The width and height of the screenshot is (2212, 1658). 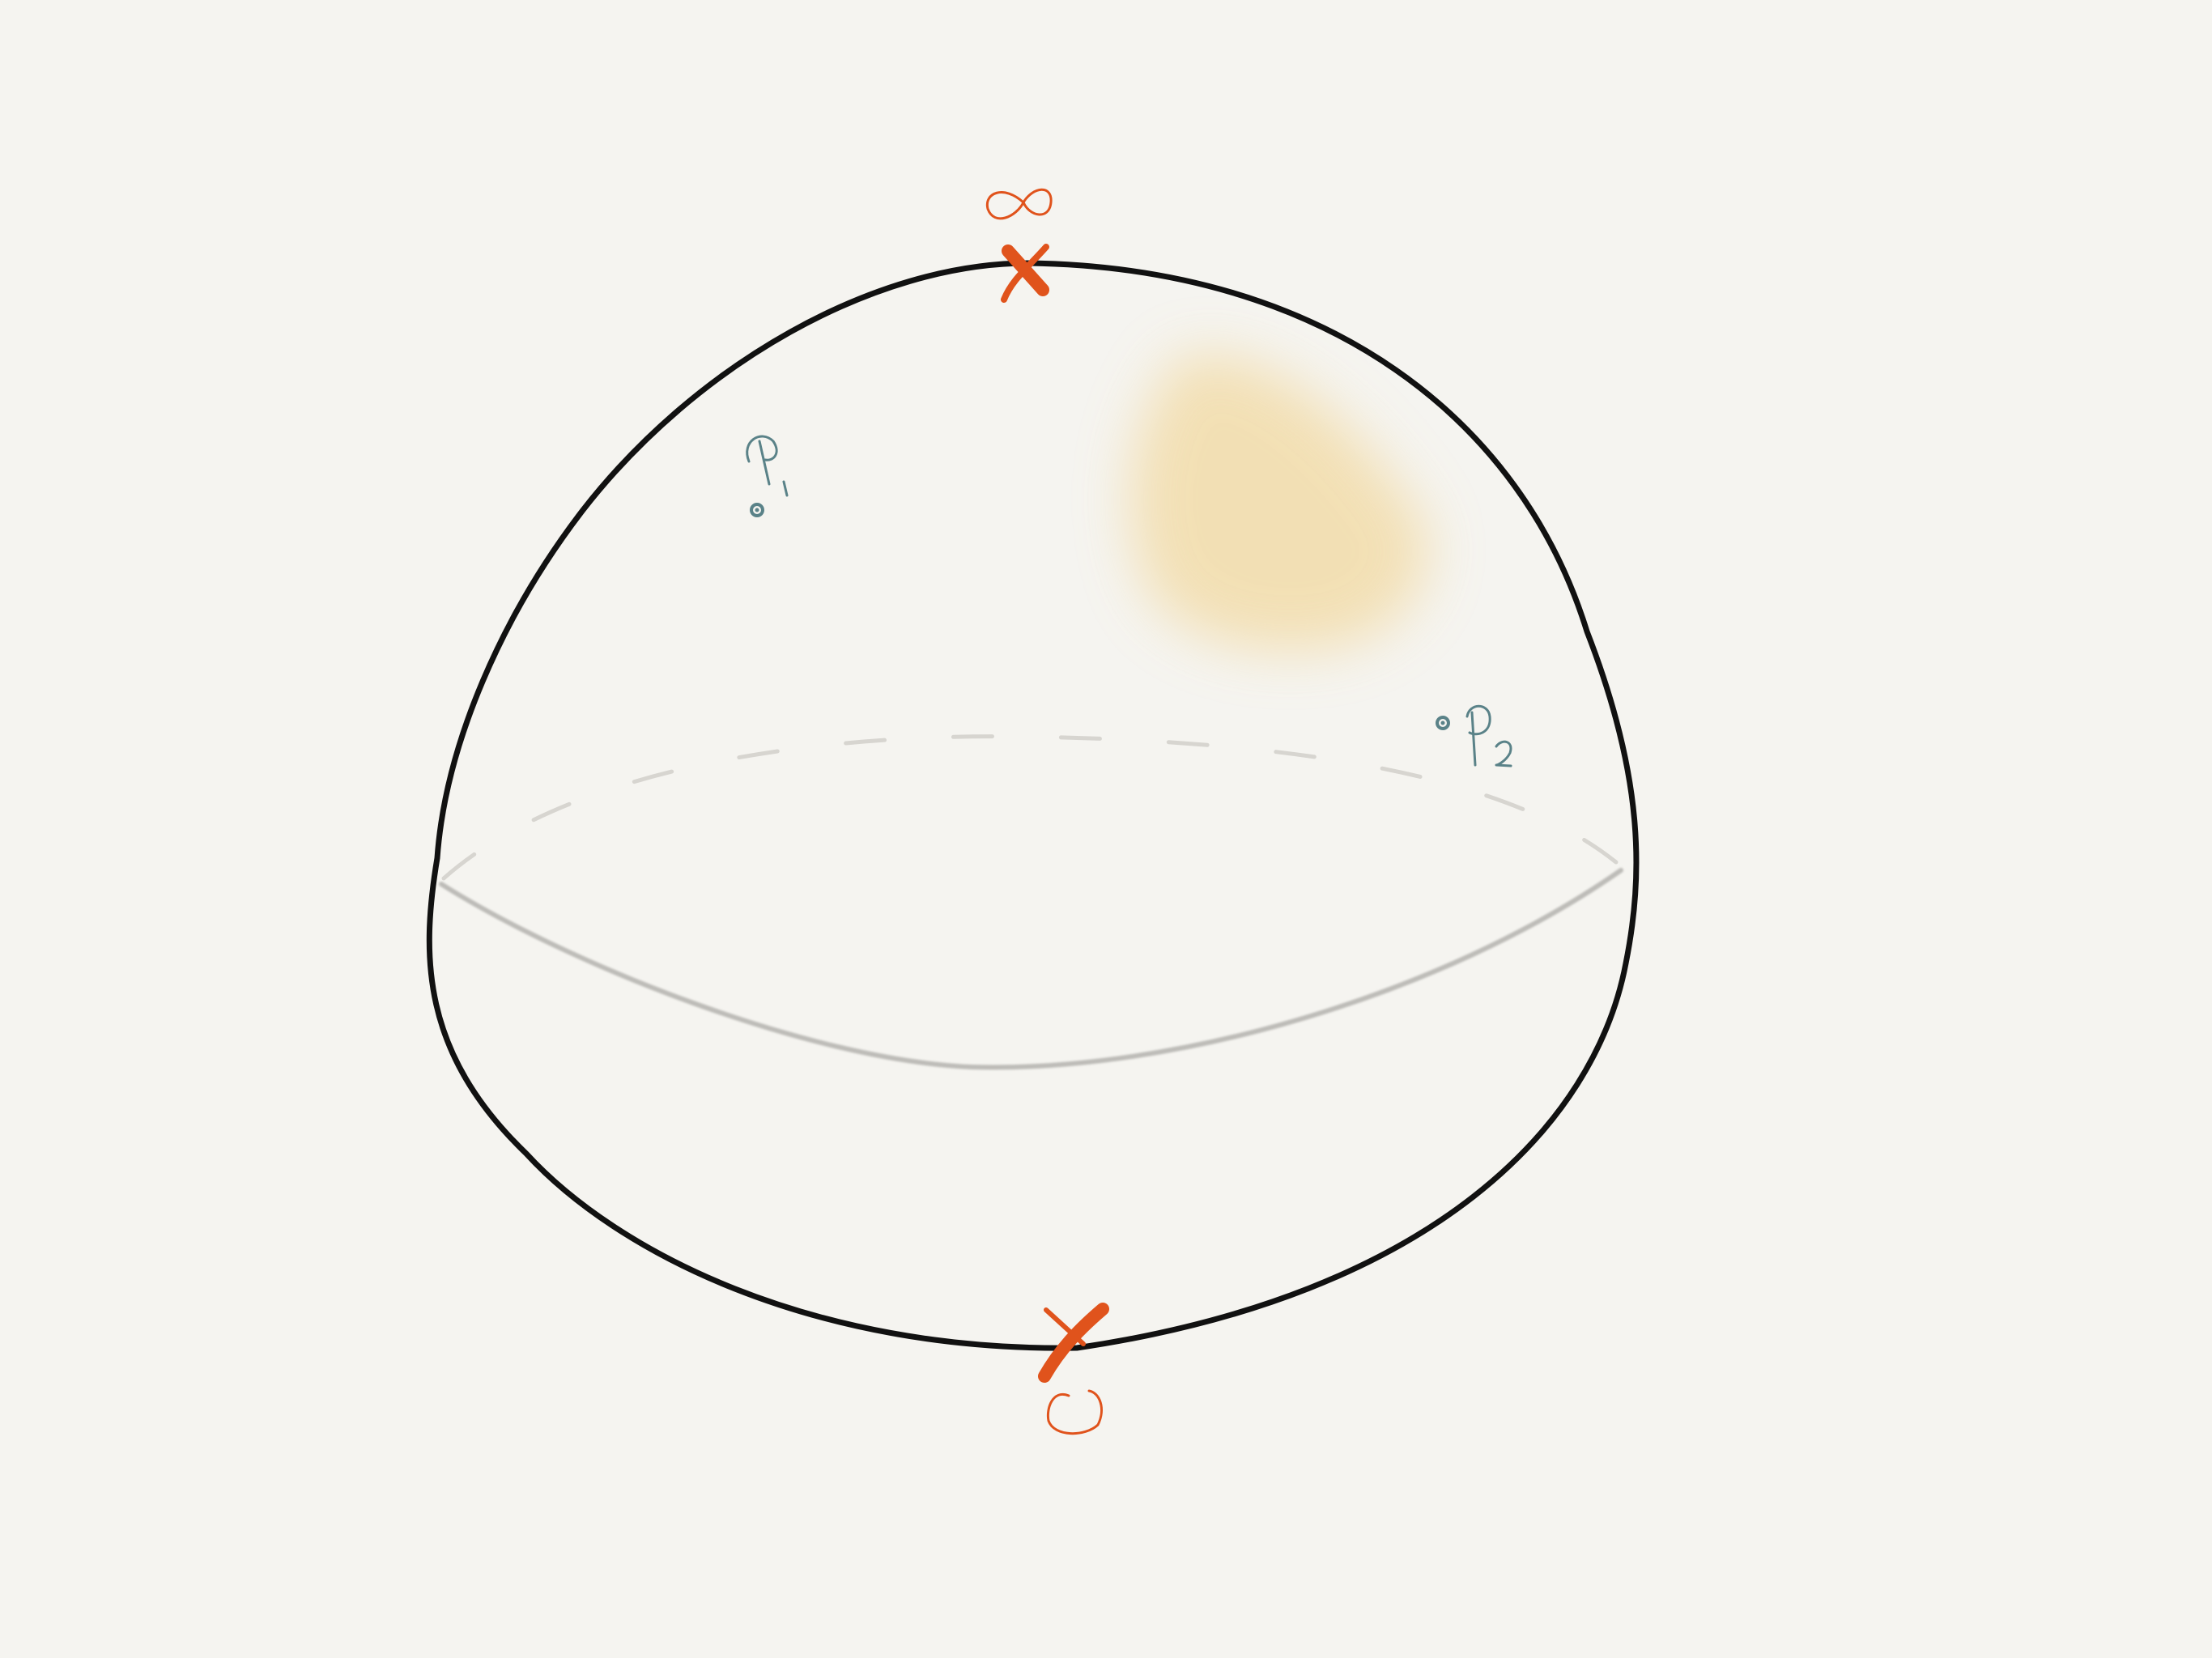 What do you see at coordinates (762, 460) in the screenshot?
I see `point-p1-letter` at bounding box center [762, 460].